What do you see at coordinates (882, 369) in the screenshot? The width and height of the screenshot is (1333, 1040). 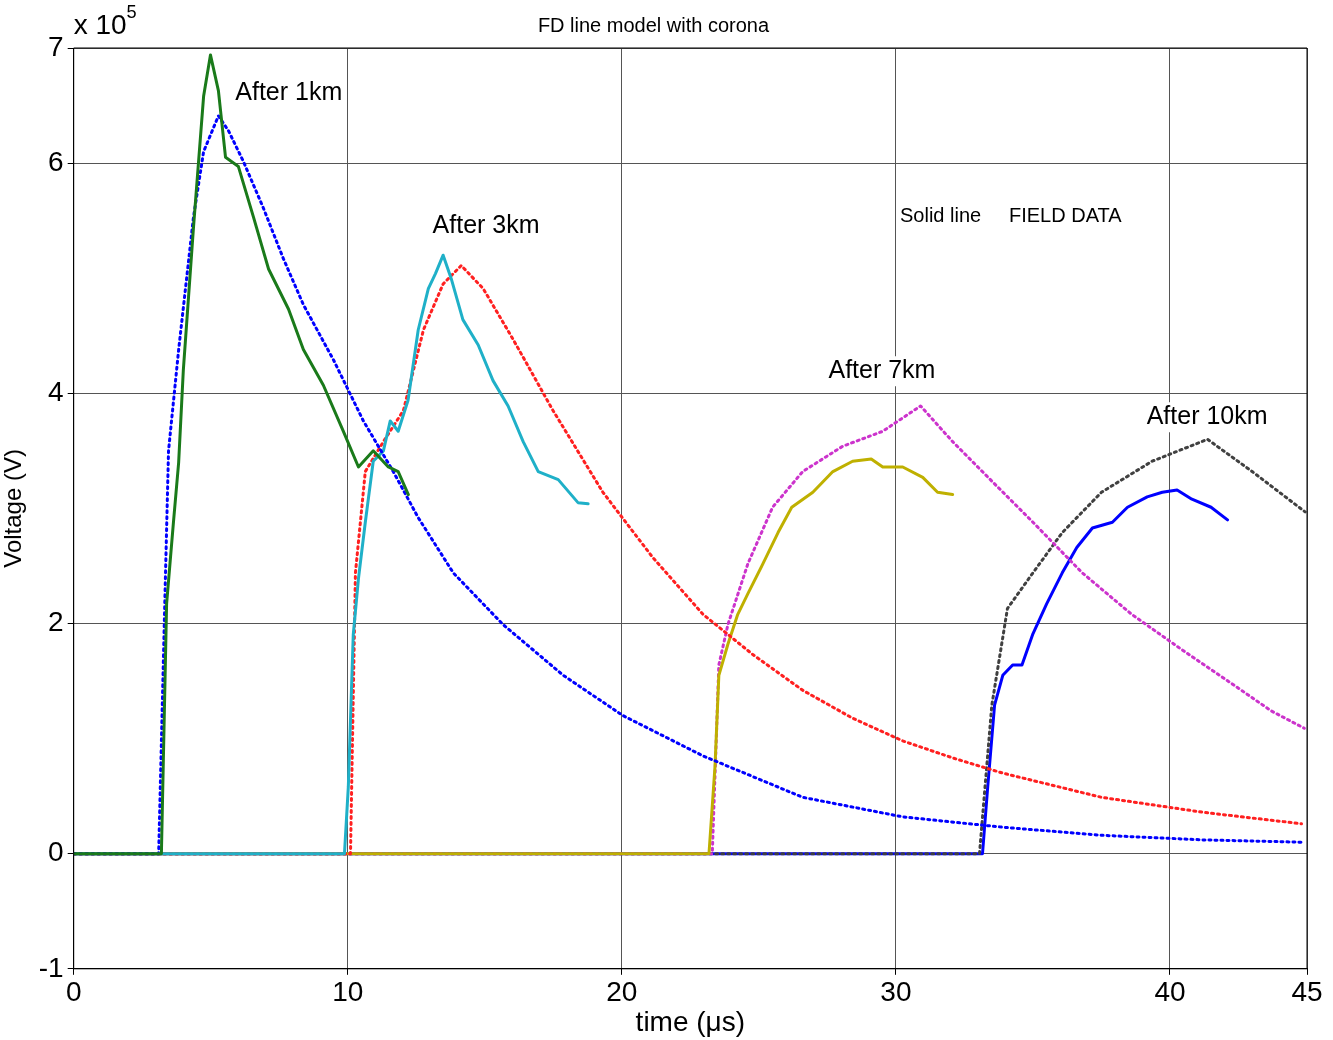 I see `annotation: After 7km` at bounding box center [882, 369].